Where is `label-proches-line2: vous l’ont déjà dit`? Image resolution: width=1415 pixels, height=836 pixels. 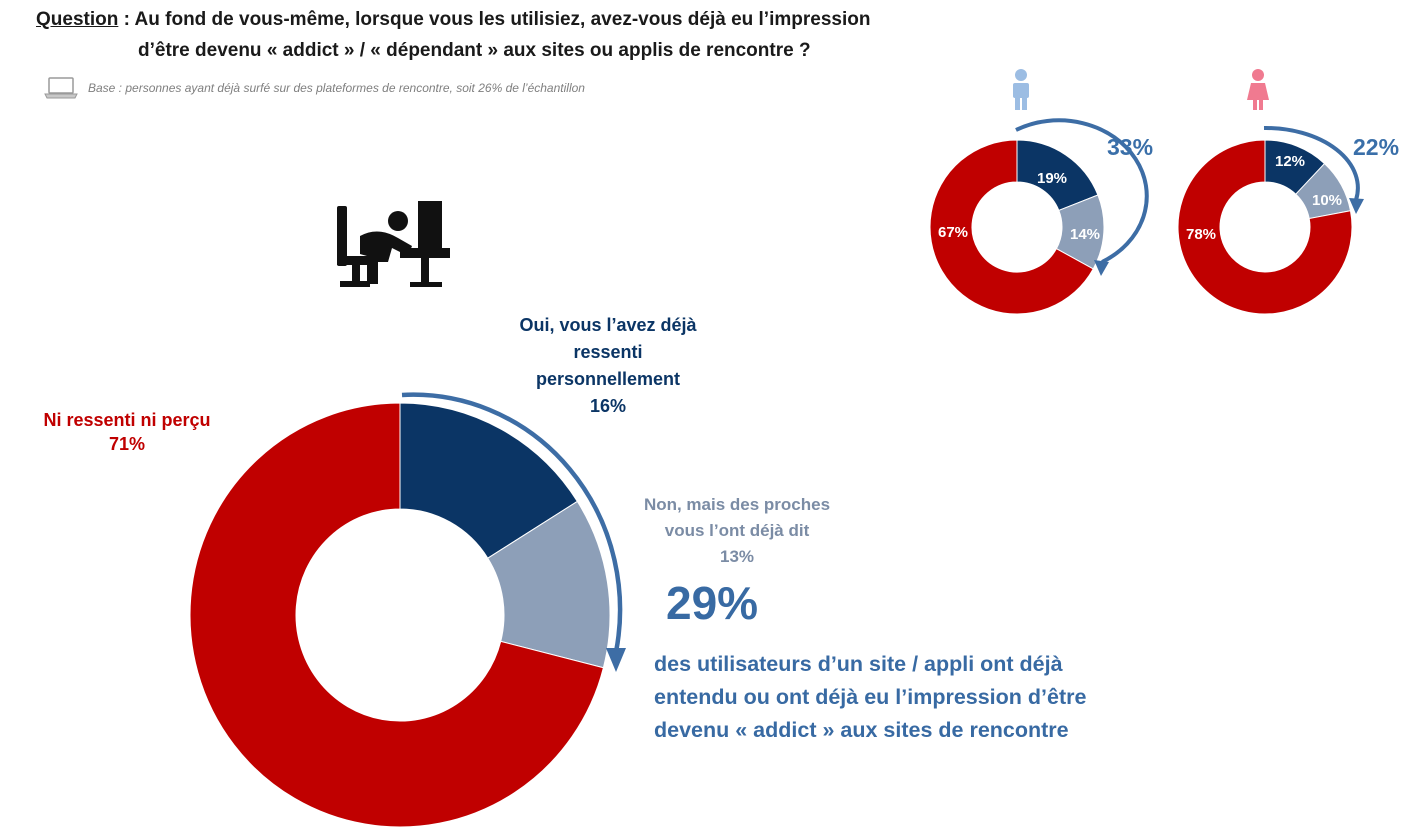
label-proches-line2: vous l’ont déjà dit is located at coordinates (737, 530).